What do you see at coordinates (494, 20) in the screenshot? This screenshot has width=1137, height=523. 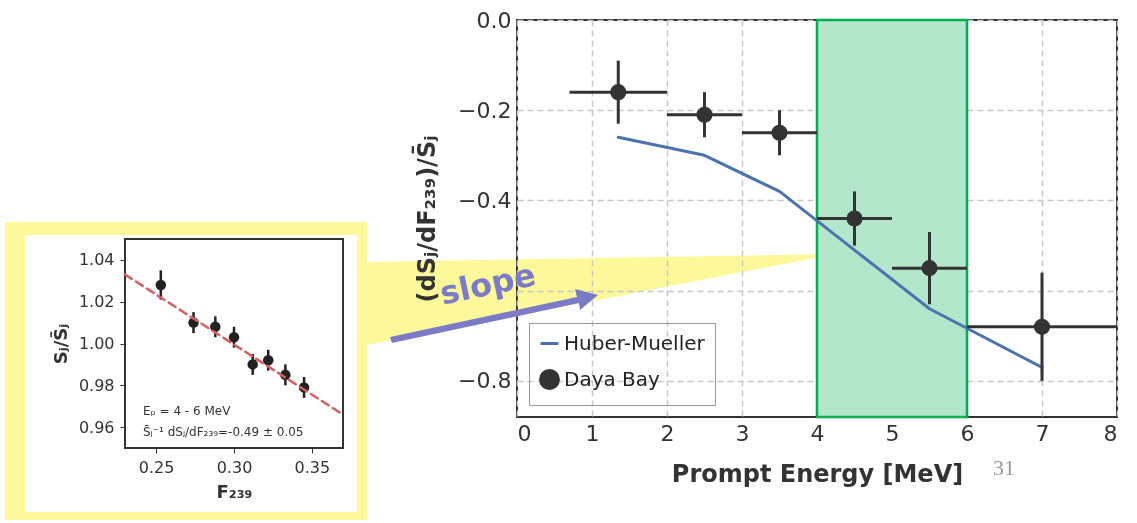 I see `y-tick-label: 0.0` at bounding box center [494, 20].